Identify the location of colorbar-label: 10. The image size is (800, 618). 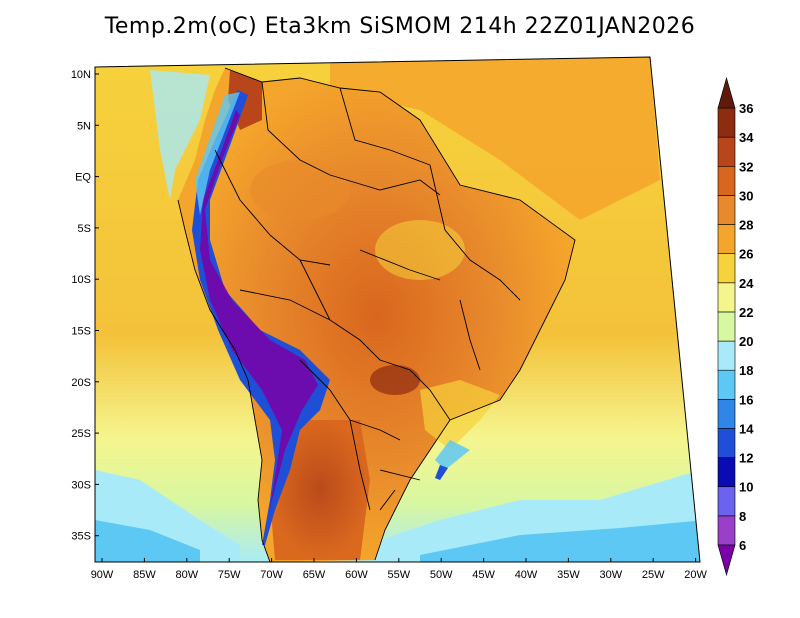
(746, 487).